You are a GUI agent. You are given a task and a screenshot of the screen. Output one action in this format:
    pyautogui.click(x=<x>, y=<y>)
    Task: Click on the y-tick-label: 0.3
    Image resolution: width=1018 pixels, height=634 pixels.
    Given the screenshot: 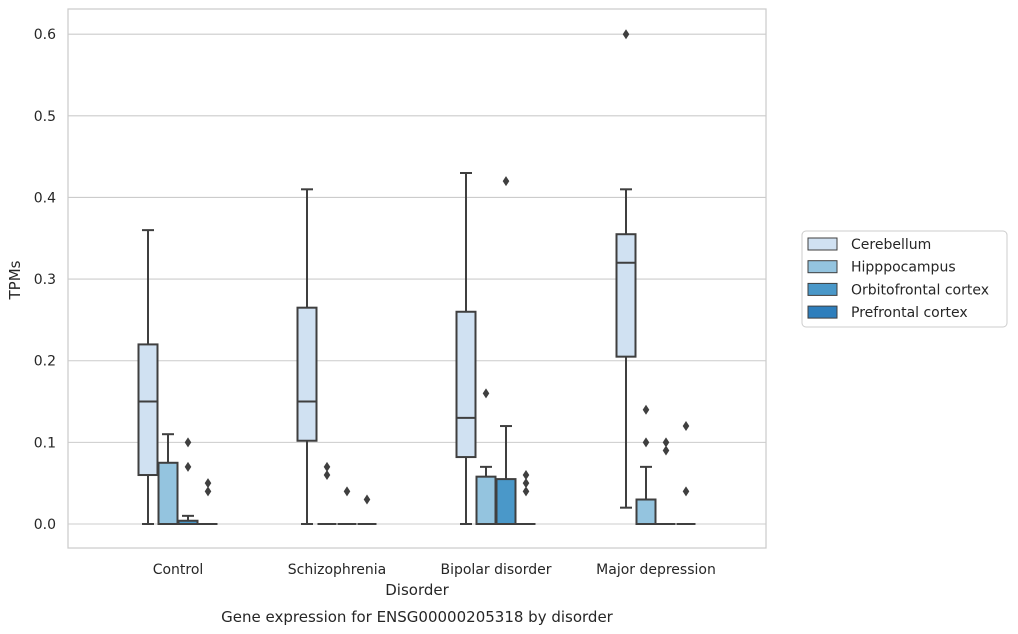 What is the action you would take?
    pyautogui.click(x=45, y=280)
    